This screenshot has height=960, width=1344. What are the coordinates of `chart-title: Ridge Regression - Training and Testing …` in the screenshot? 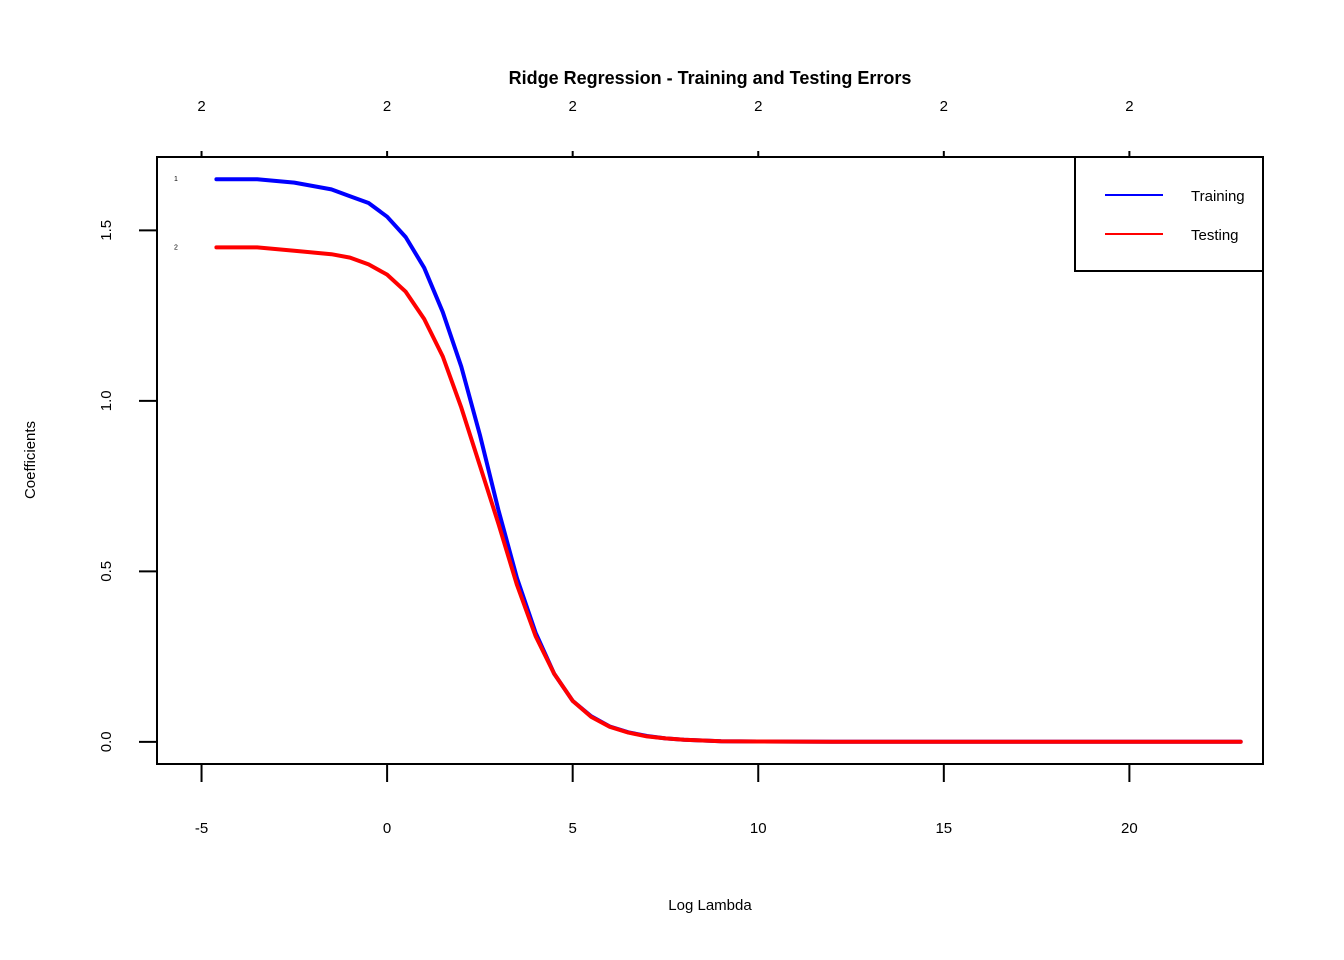 It's located at (710, 78).